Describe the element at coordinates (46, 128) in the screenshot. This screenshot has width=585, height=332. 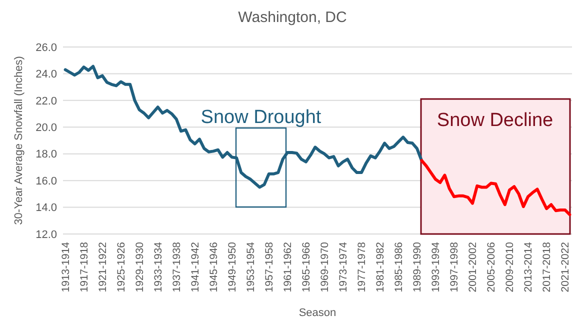
I see `y-tick-label: 20.0` at that location.